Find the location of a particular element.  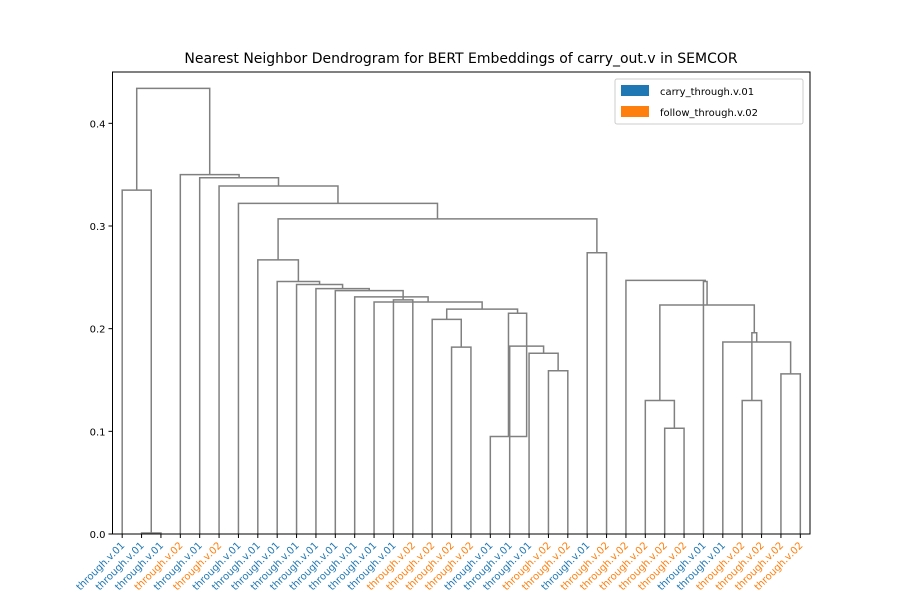

y-tick-label: 0.1 is located at coordinates (98, 432).